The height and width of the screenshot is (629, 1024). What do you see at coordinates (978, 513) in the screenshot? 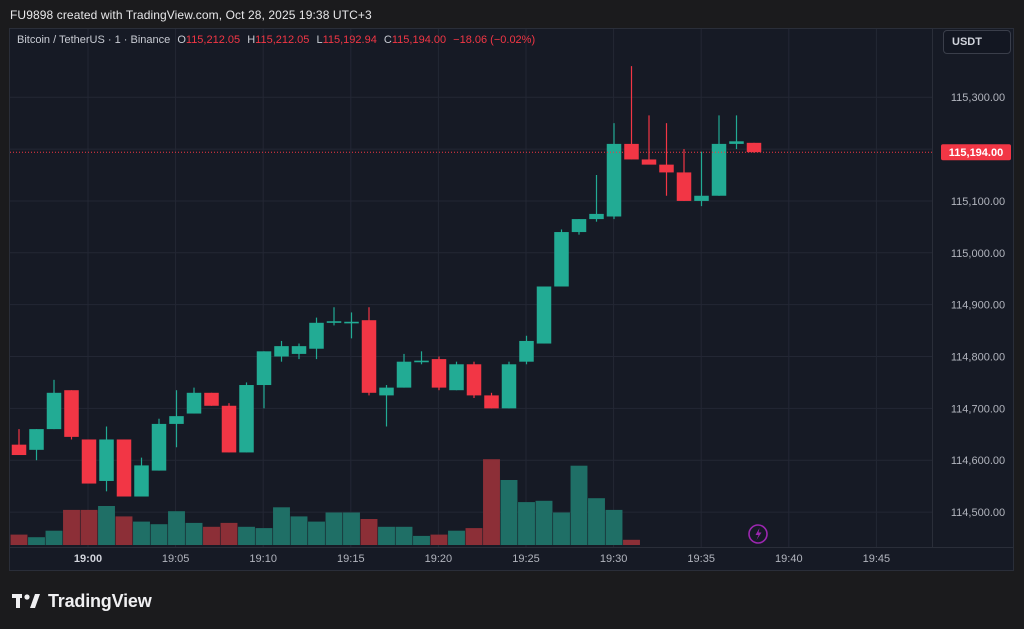
I see `price-tick-label: 114,500.00` at bounding box center [978, 513].